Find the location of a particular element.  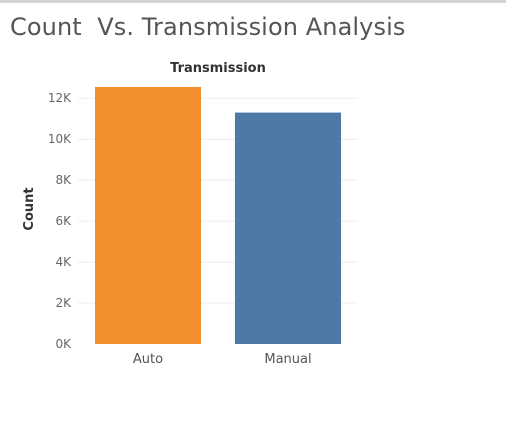

bar-manual is located at coordinates (288, 228).